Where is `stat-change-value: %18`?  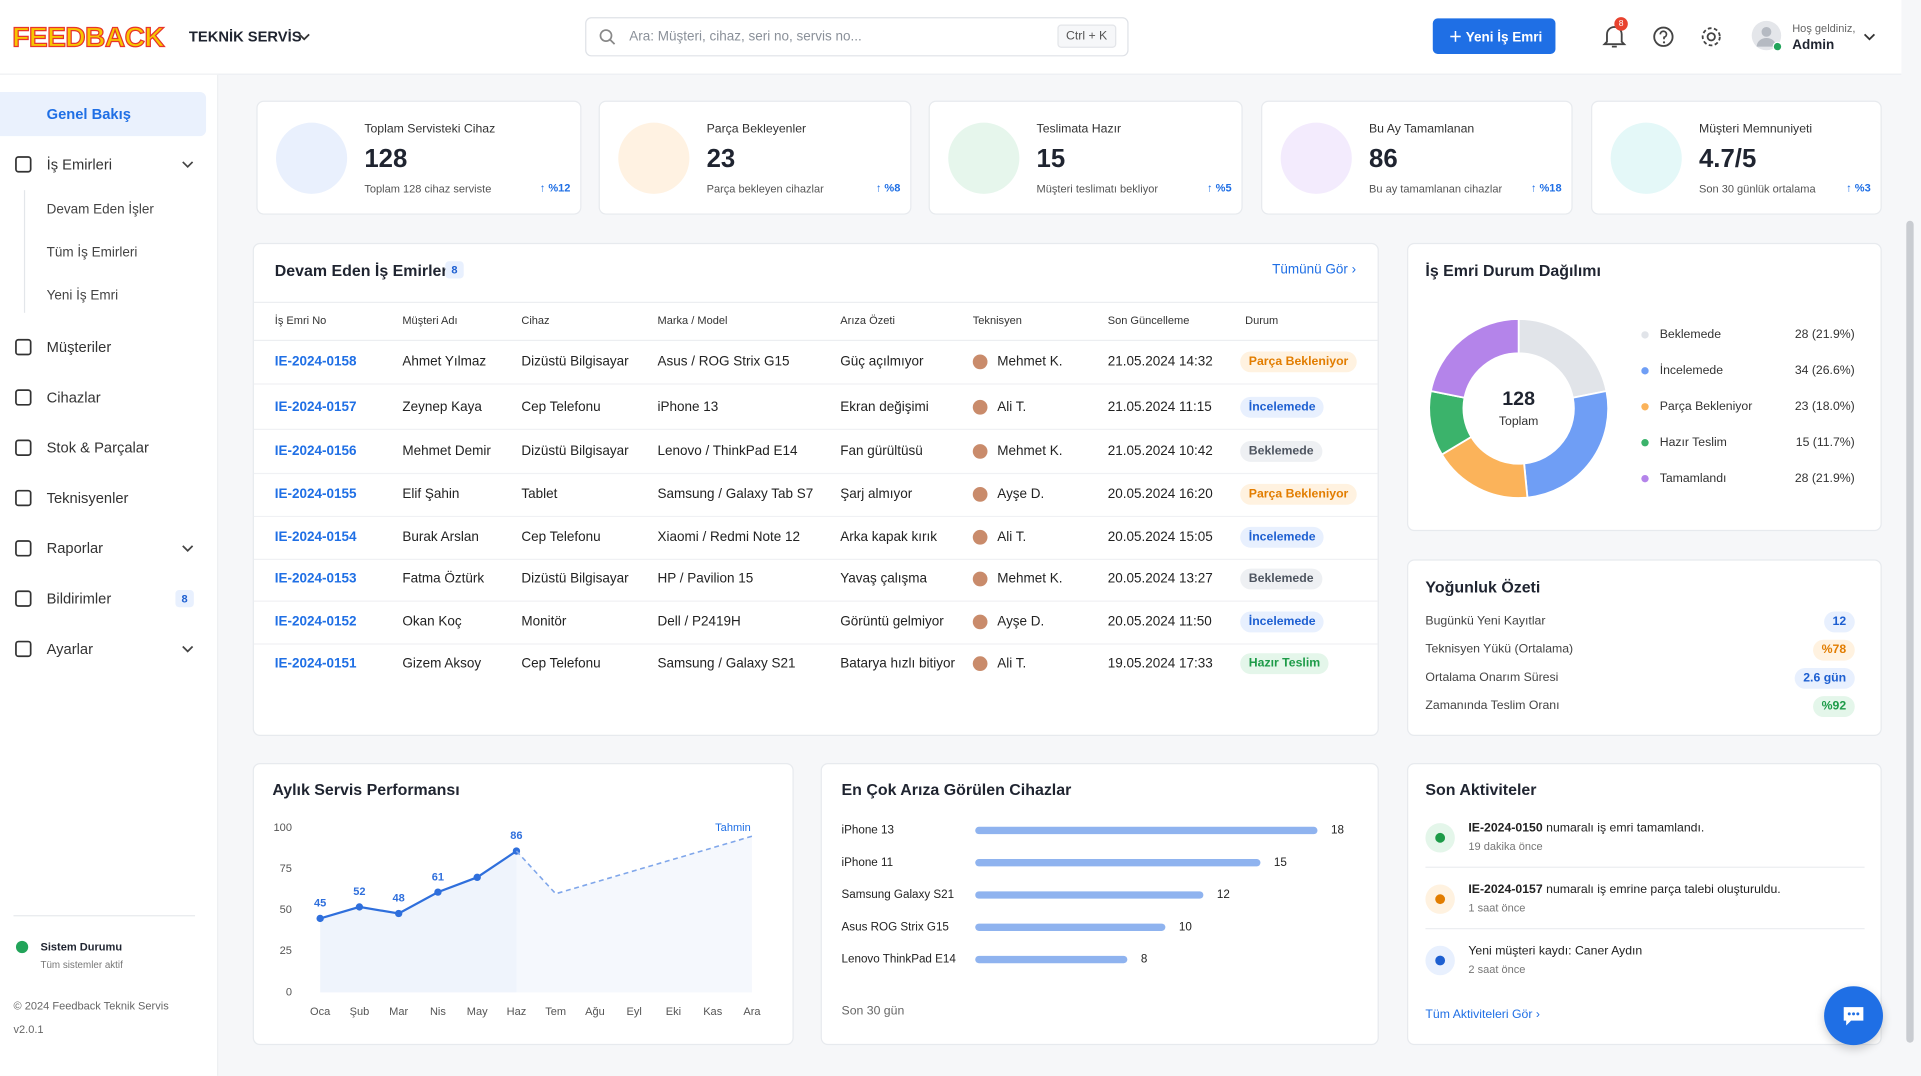
stat-change-value: %18 is located at coordinates (1550, 187).